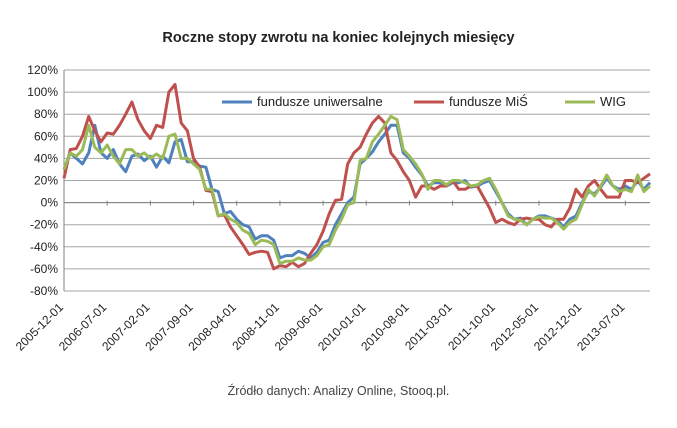  Describe the element at coordinates (46, 136) in the screenshot. I see `y-tick-label: 60%` at that location.